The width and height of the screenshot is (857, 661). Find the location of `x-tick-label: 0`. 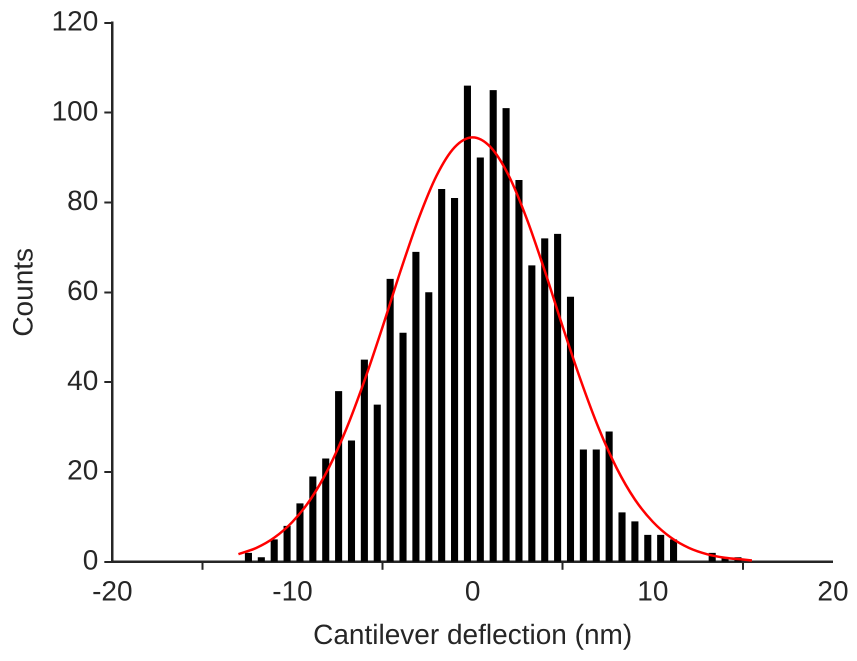

x-tick-label: 0 is located at coordinates (472, 590).